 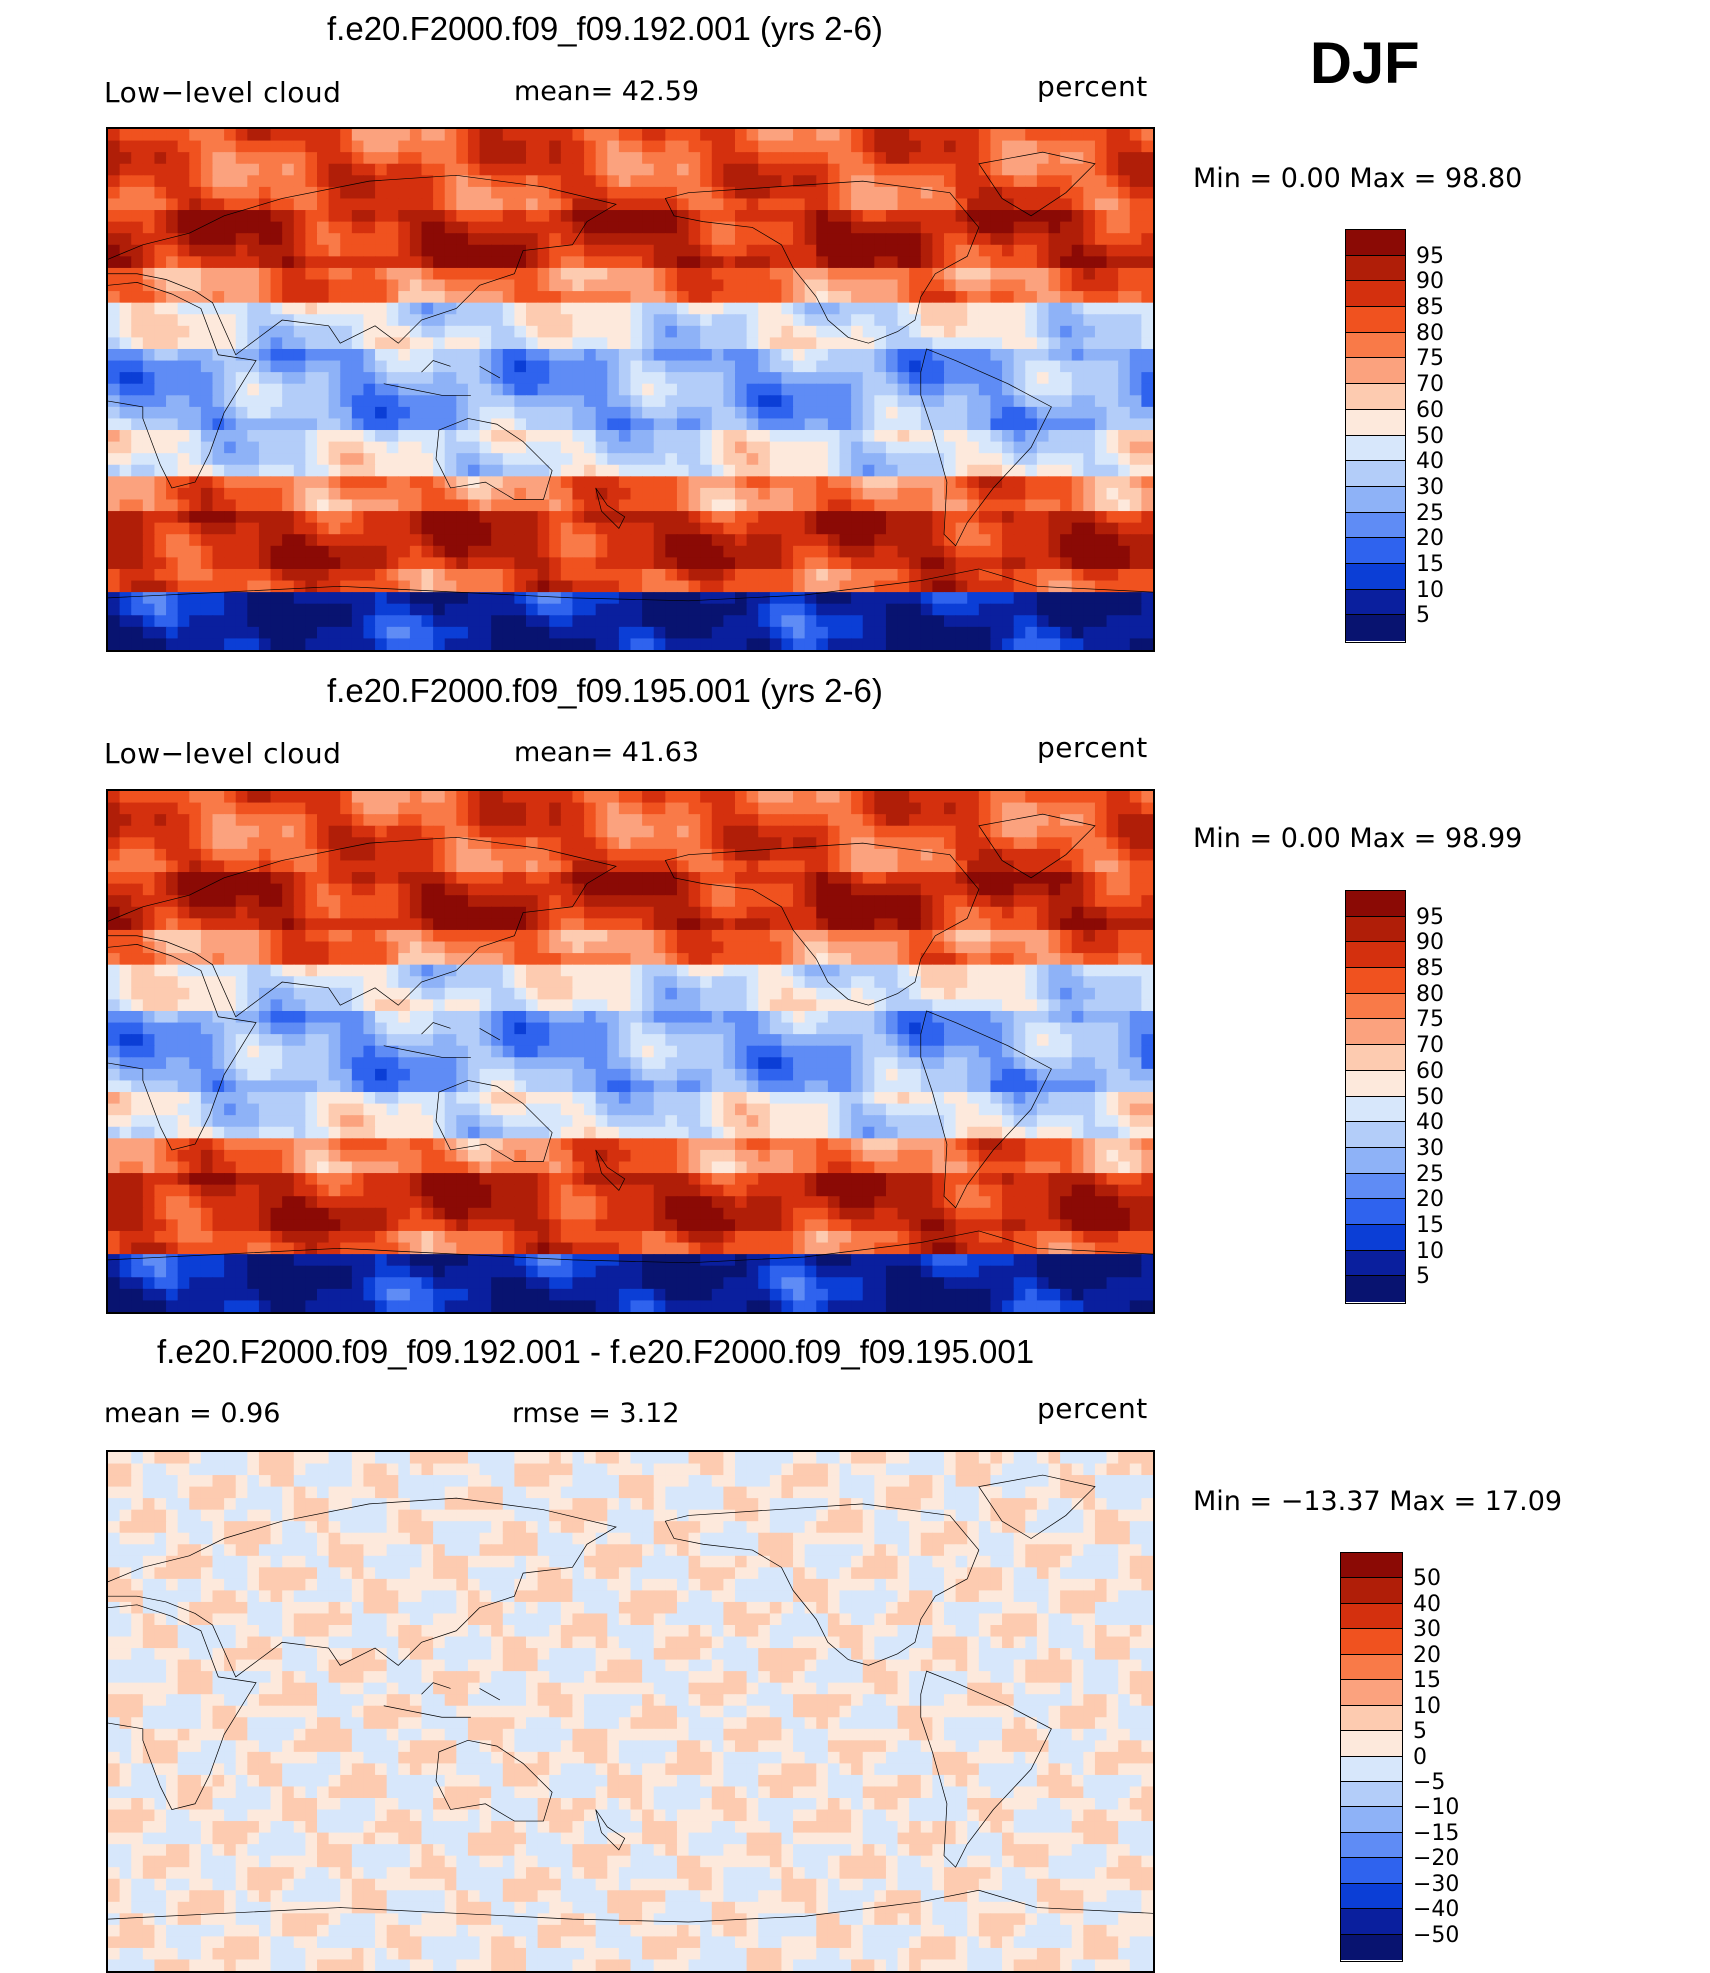 What do you see at coordinates (1430, 359) in the screenshot?
I see `colorbar-tick-label: 75` at bounding box center [1430, 359].